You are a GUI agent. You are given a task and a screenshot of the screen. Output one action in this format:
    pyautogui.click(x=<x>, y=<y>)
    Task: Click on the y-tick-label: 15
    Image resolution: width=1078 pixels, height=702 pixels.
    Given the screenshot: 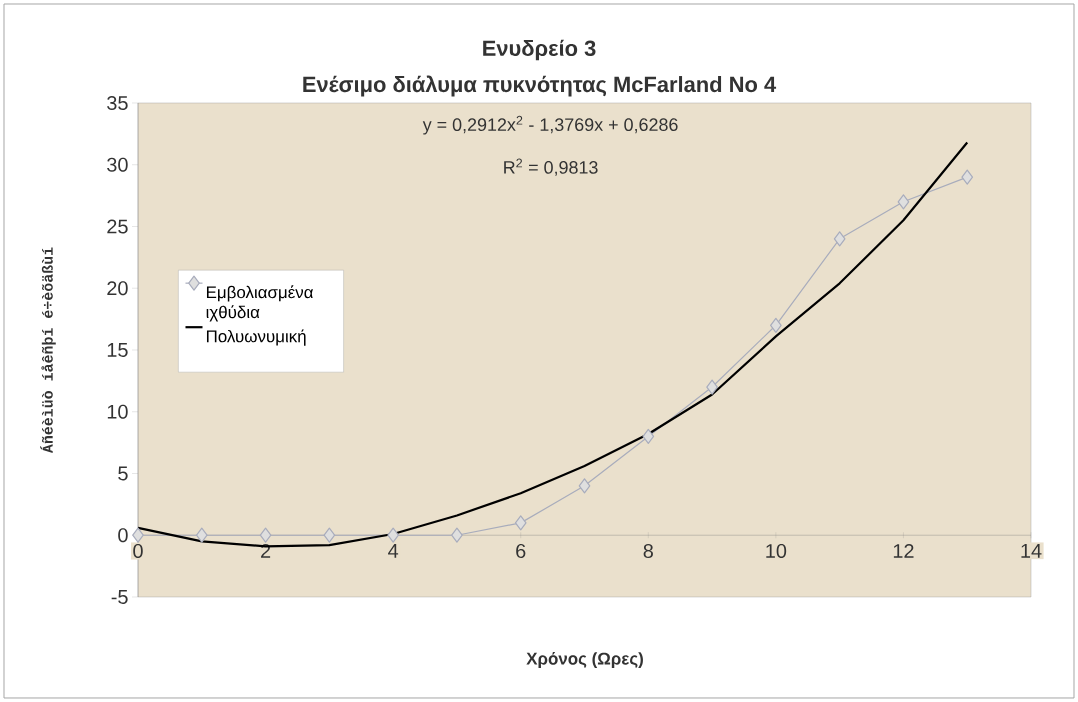 What is the action you would take?
    pyautogui.click(x=117, y=350)
    